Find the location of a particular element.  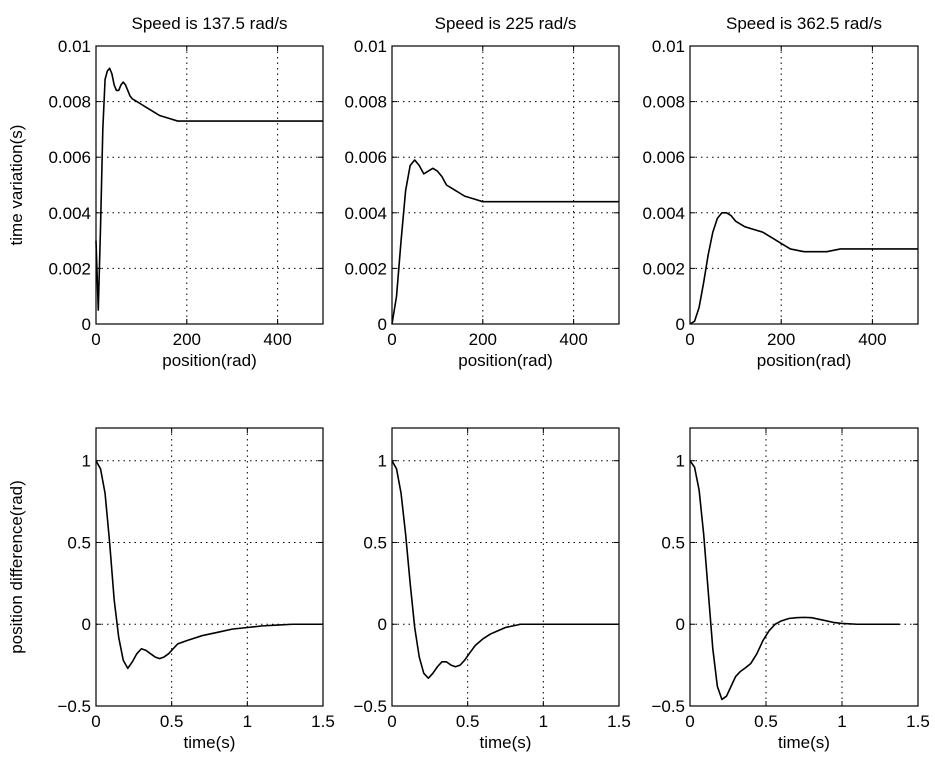

chart-title: Speed is 137.5 rad/s is located at coordinates (210, 23).